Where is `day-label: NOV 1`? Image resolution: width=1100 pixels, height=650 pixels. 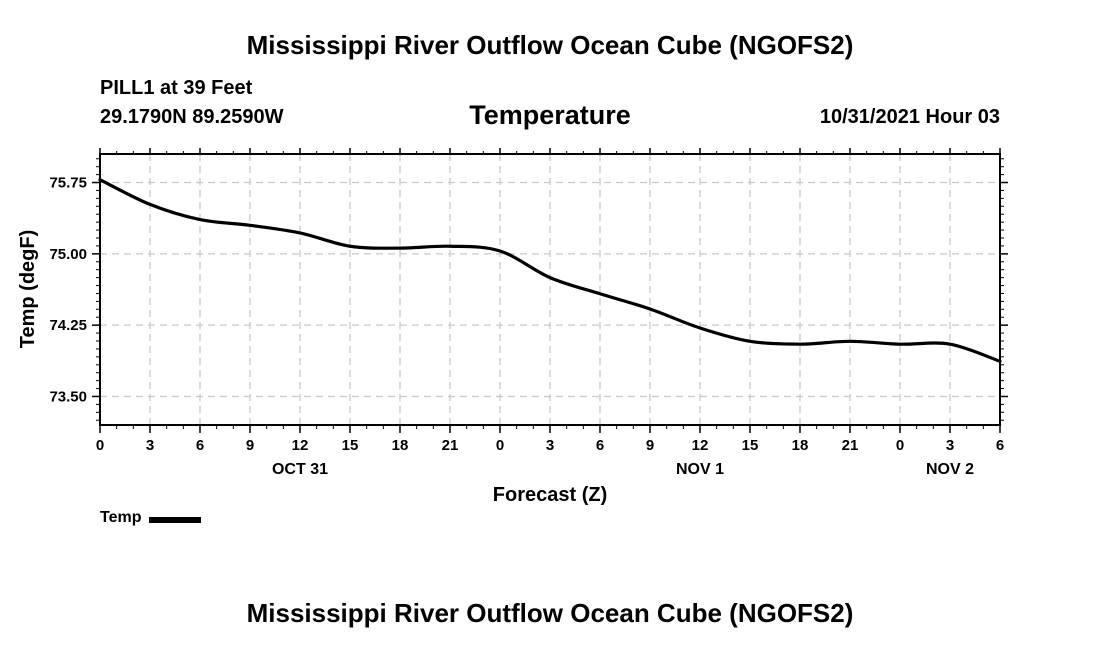
day-label: NOV 1 is located at coordinates (700, 469).